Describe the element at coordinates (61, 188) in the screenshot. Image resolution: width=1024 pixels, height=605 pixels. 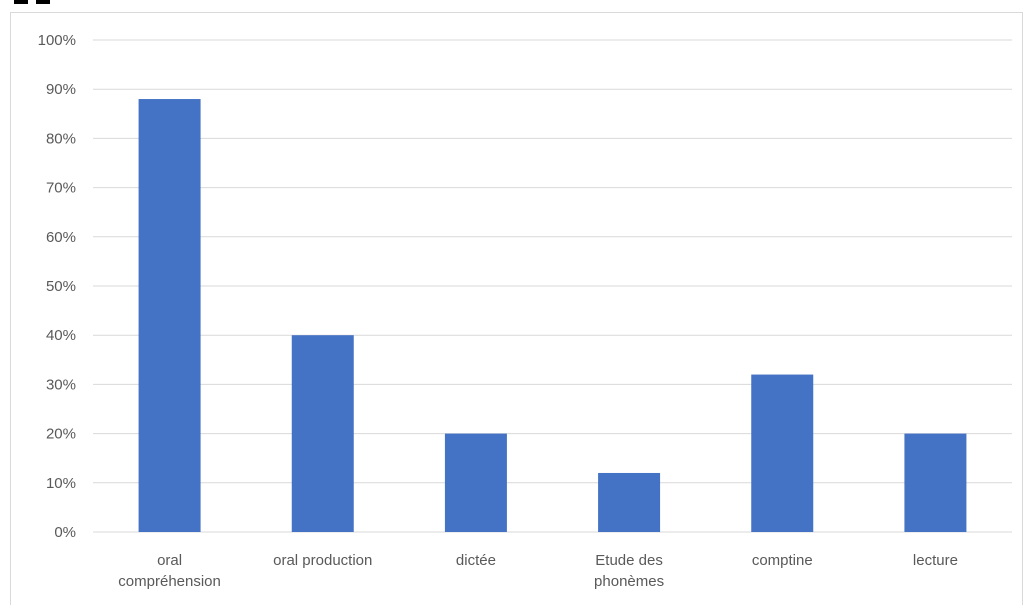
I see `y-tick-label: 70%` at that location.